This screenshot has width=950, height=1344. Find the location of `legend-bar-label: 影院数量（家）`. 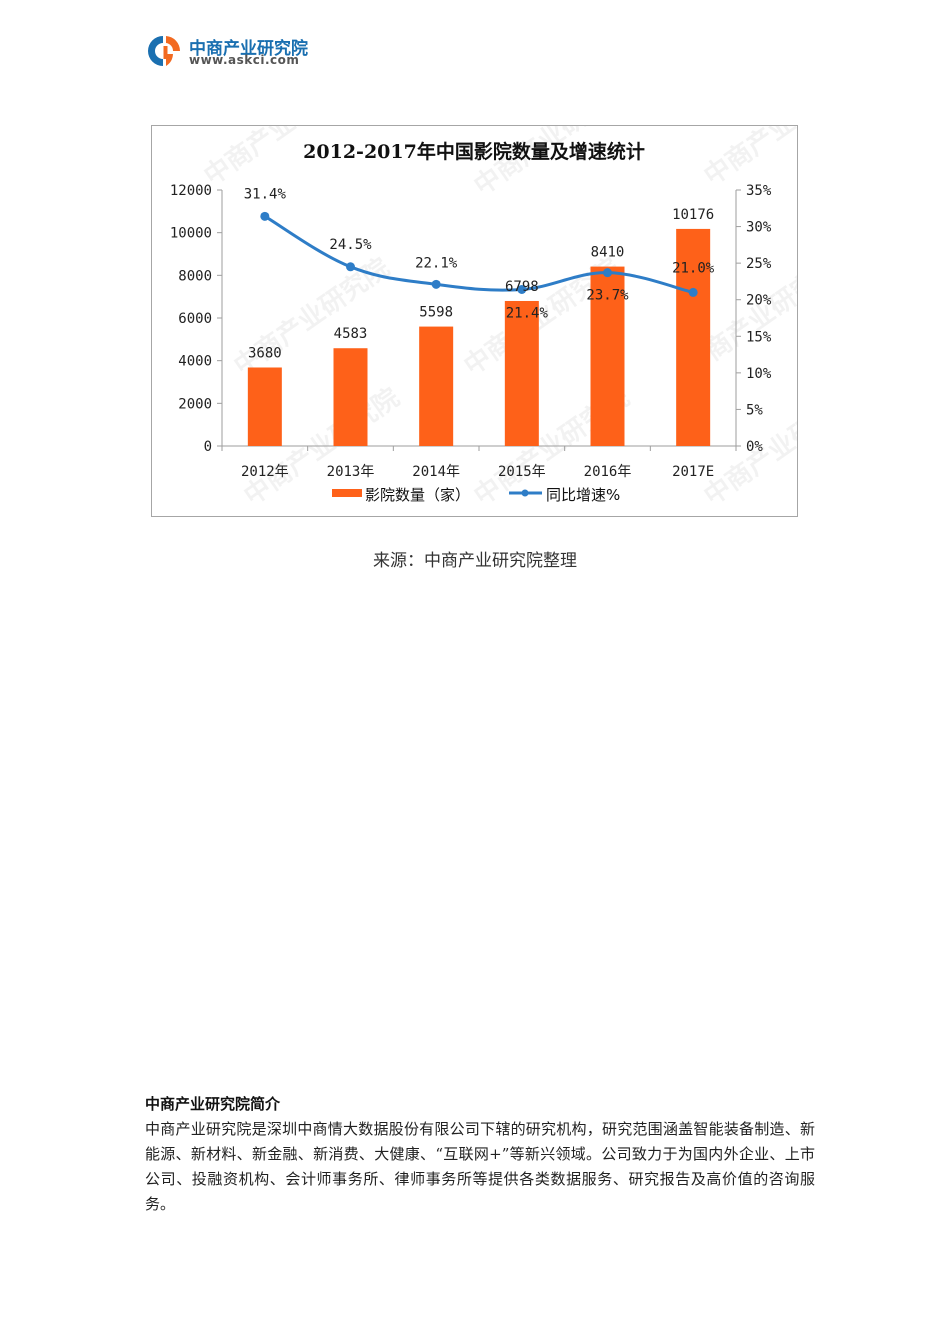

legend-bar-label: 影院数量（家） is located at coordinates (417, 495).